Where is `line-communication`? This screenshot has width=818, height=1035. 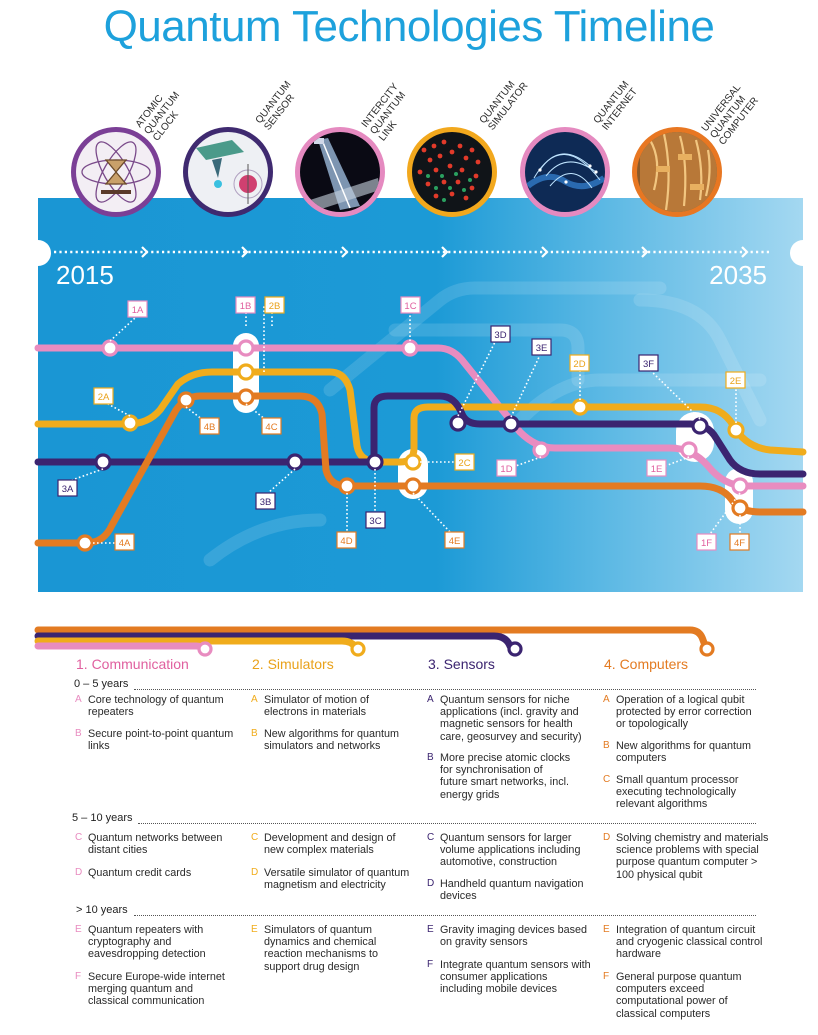
line-communication is located at coordinates (420, 417).